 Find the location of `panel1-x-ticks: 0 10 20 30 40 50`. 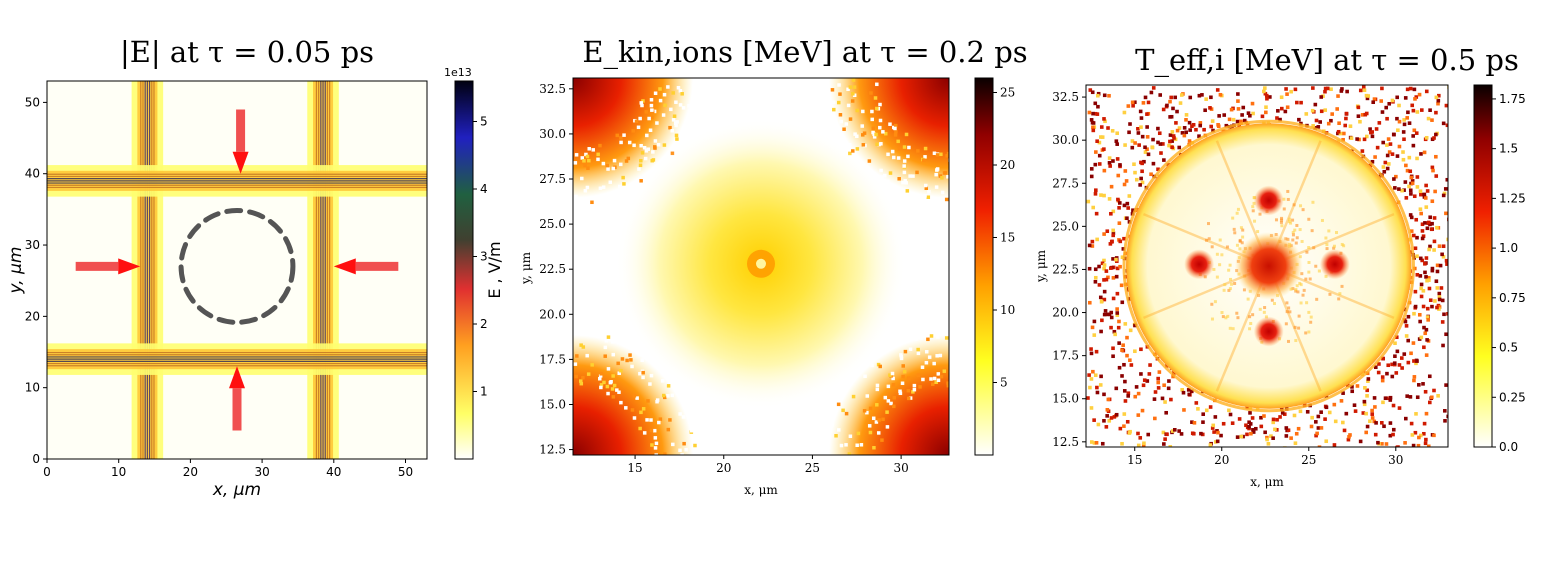

panel1-x-ticks: 0 10 20 30 40 50 is located at coordinates (228, 469).